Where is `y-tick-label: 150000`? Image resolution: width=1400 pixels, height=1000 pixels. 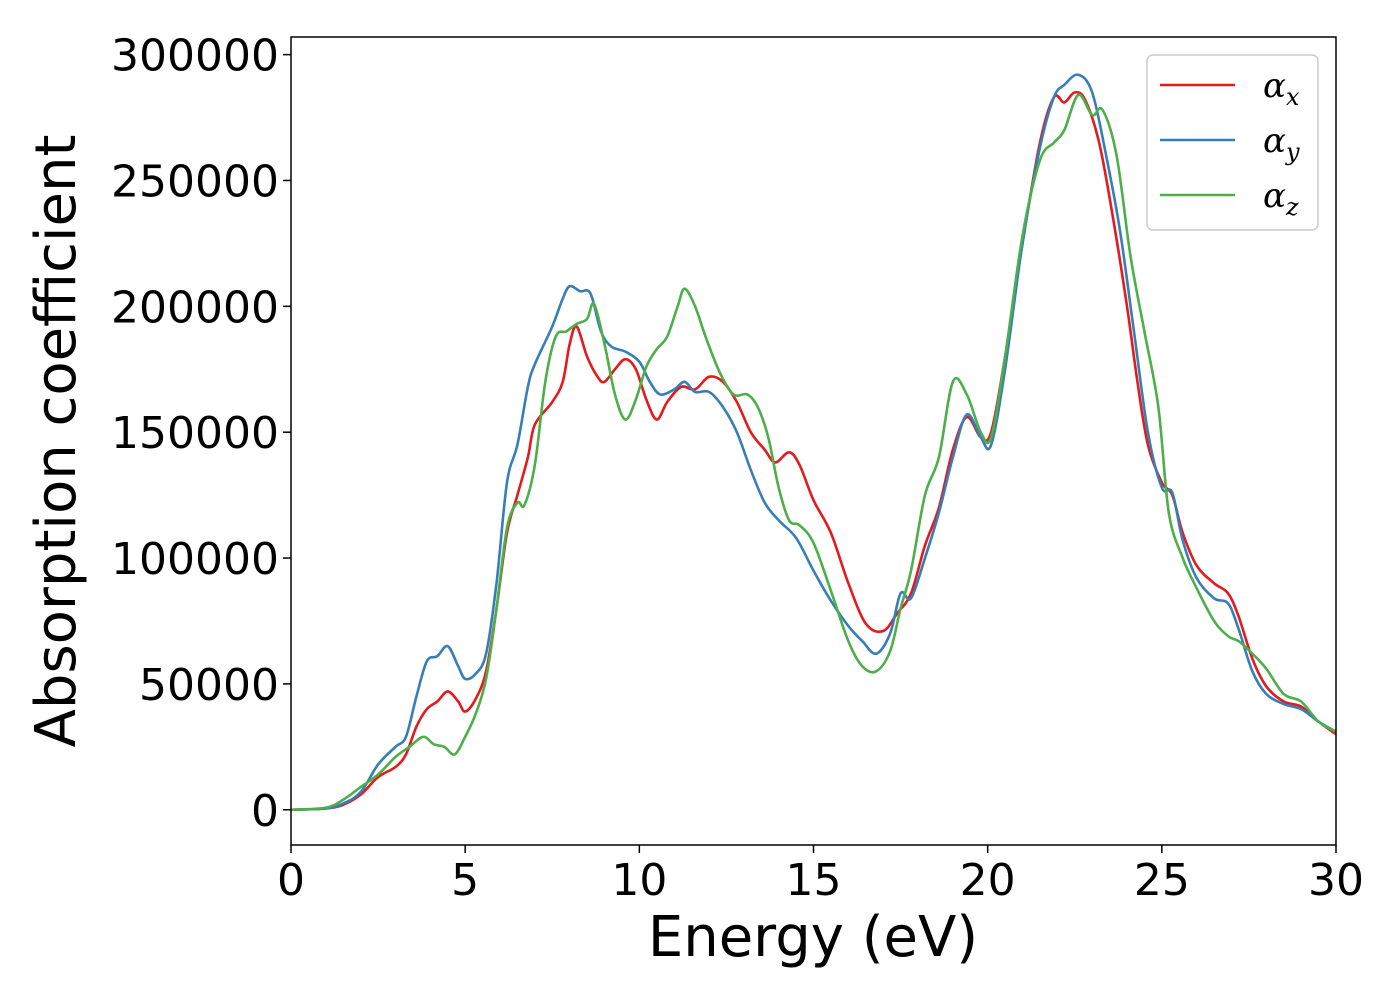
y-tick-label: 150000 is located at coordinates (195, 433).